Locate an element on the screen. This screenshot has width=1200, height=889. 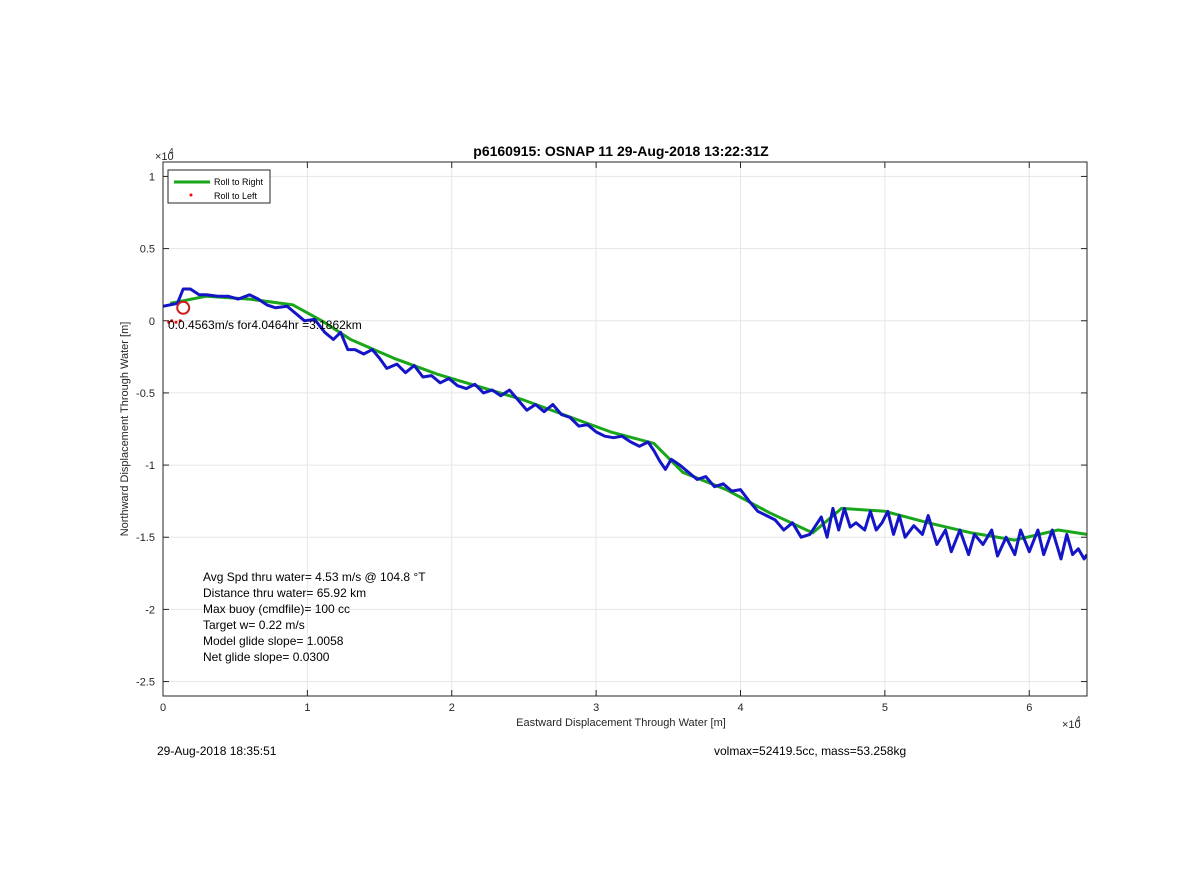
y-tick-label: -1 is located at coordinates (150, 466).